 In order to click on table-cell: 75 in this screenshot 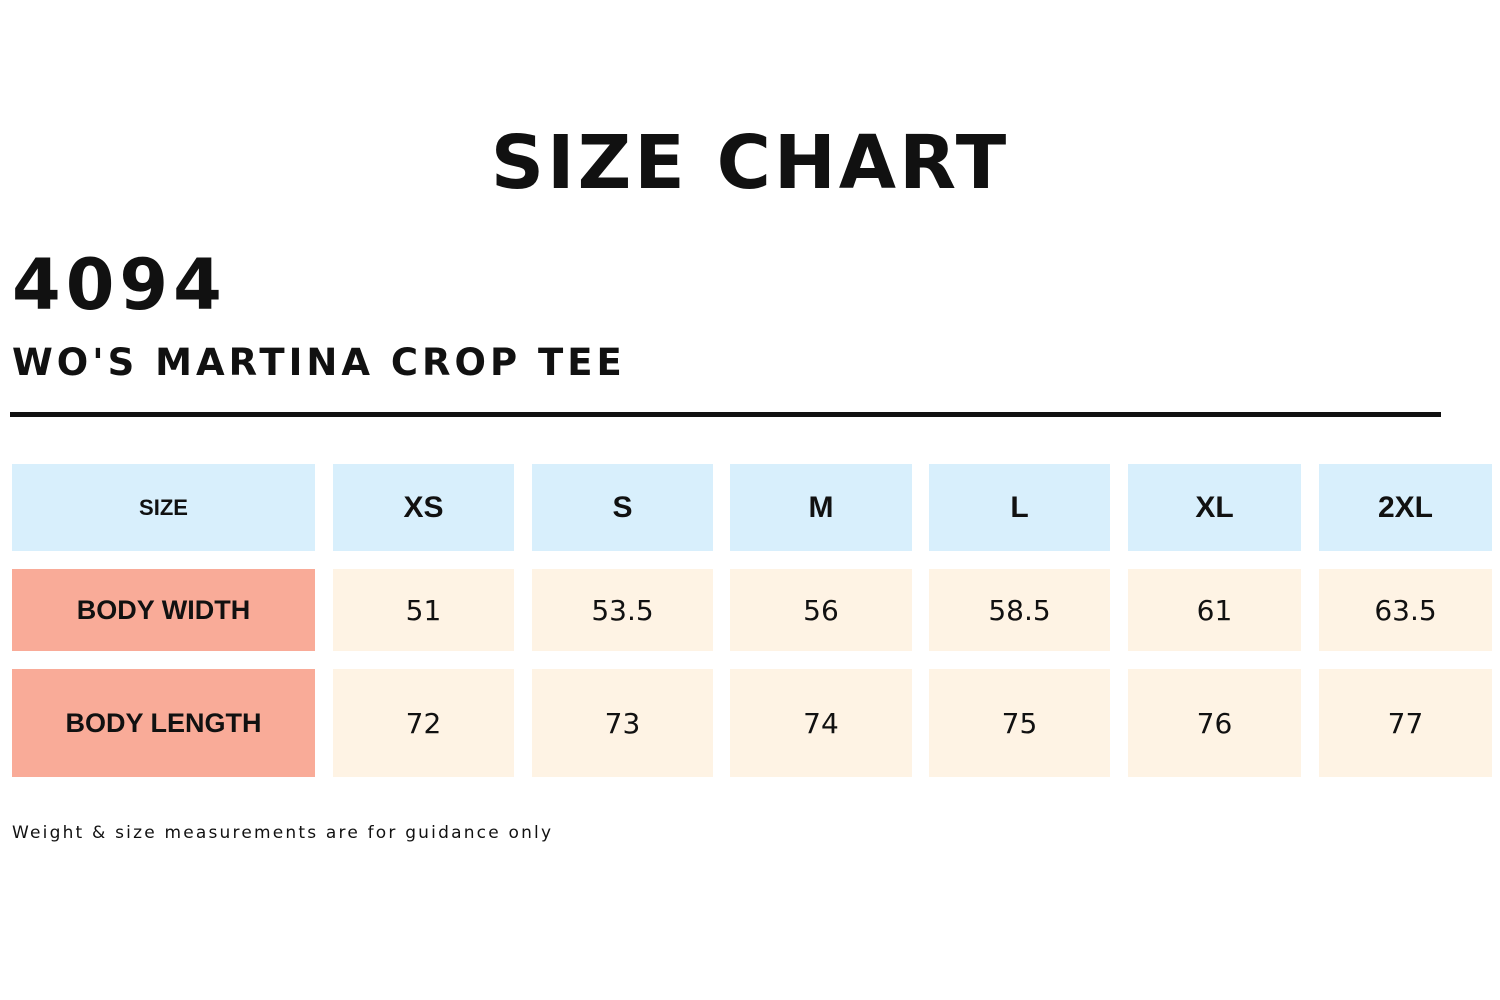, I will do `click(1019, 723)`.